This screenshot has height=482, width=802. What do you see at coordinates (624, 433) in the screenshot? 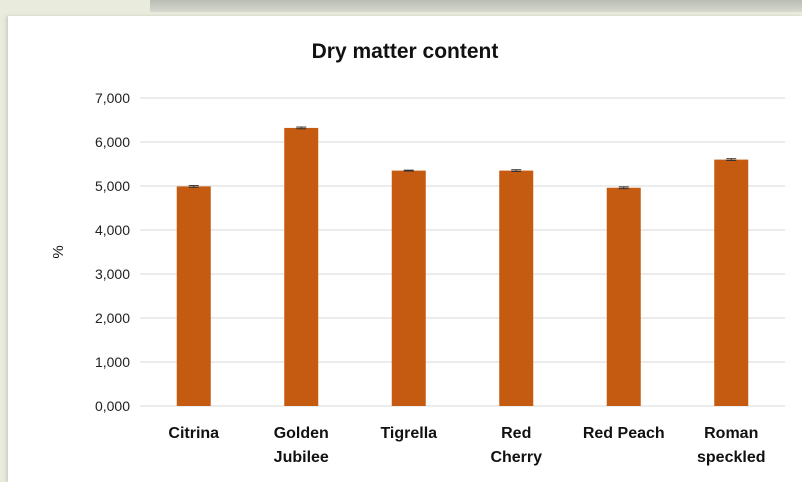
I see `x-category-label: Red Peach` at bounding box center [624, 433].